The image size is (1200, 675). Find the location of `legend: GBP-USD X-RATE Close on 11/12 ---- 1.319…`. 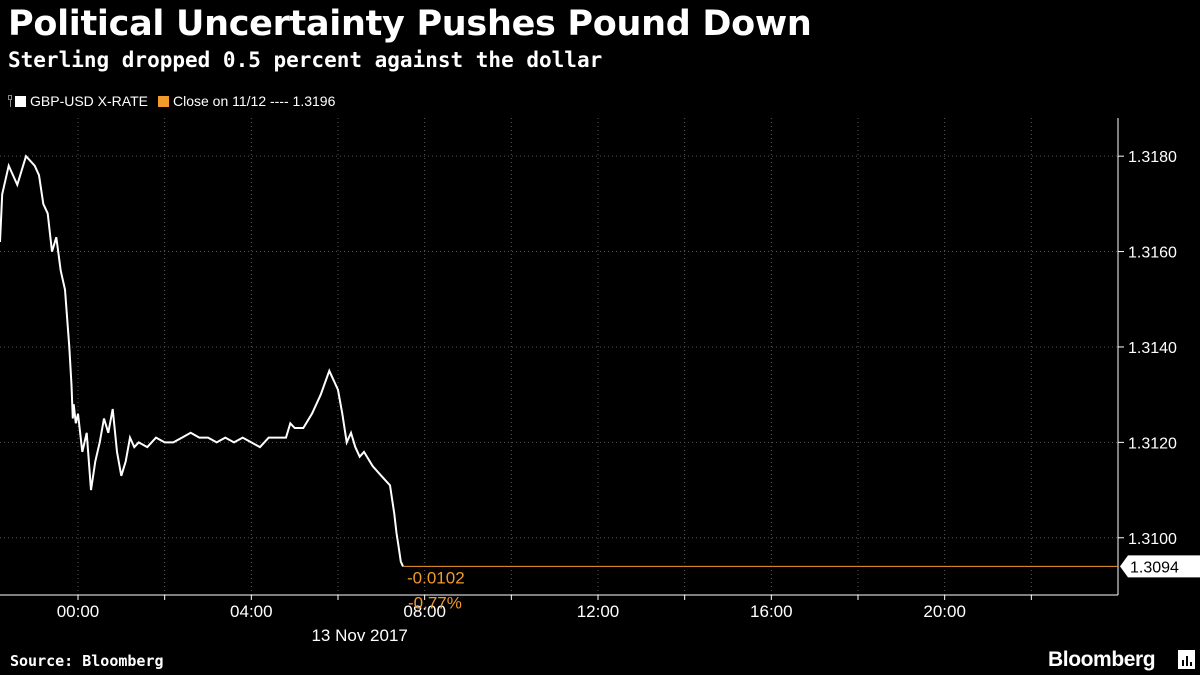

legend: GBP-USD X-RATE Close on 11/12 ---- 1.319… is located at coordinates (176, 101).